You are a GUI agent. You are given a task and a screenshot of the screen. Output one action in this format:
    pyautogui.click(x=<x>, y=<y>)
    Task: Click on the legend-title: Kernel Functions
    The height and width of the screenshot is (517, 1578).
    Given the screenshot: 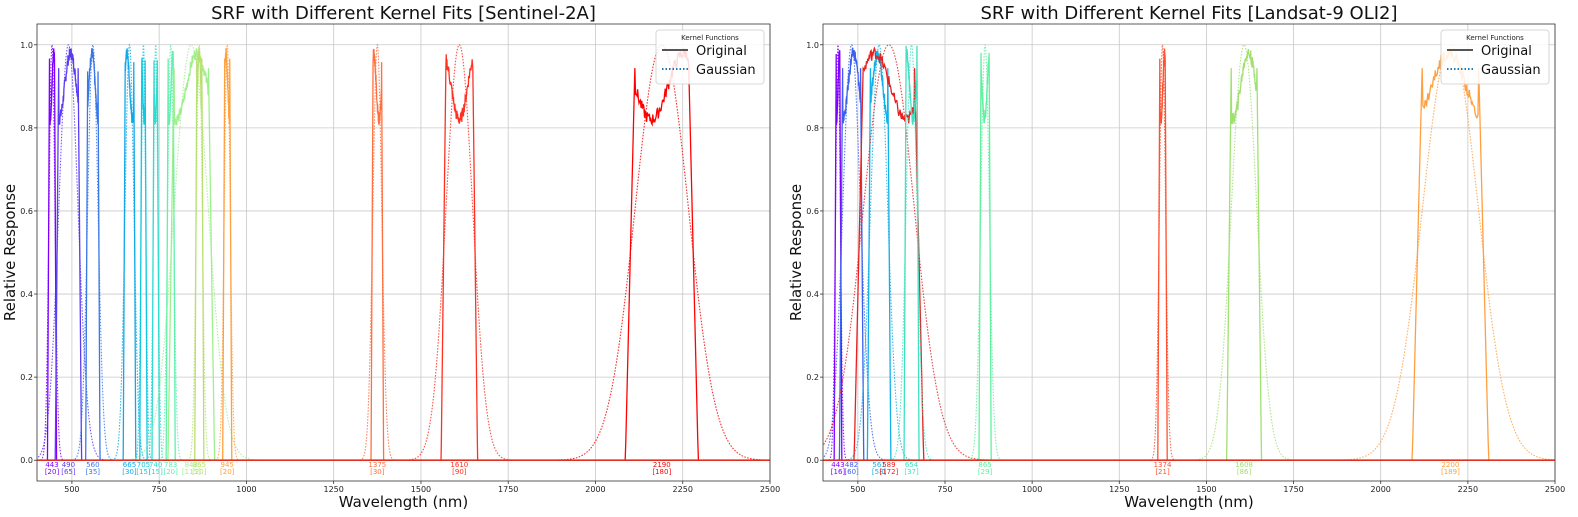 What is the action you would take?
    pyautogui.click(x=710, y=38)
    